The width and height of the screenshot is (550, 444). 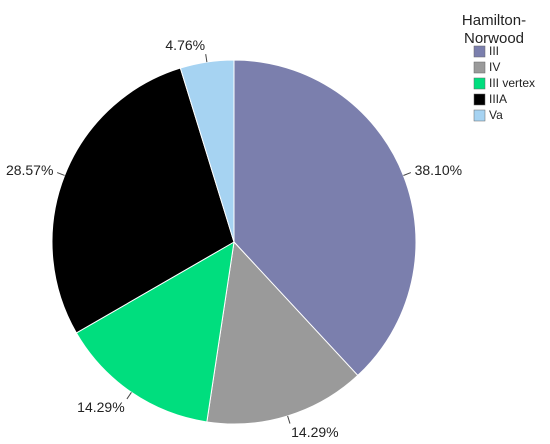 I want to click on legend-label: IV, so click(x=494, y=67).